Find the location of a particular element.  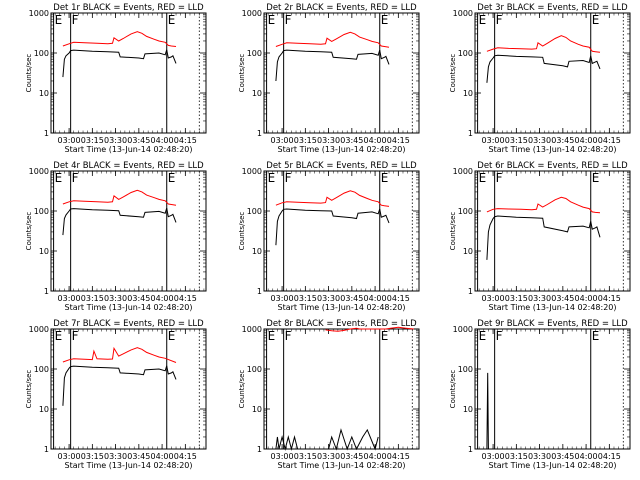

panel-title: Det 1r BLACK = Events, RED = LLD is located at coordinates (128, 8).